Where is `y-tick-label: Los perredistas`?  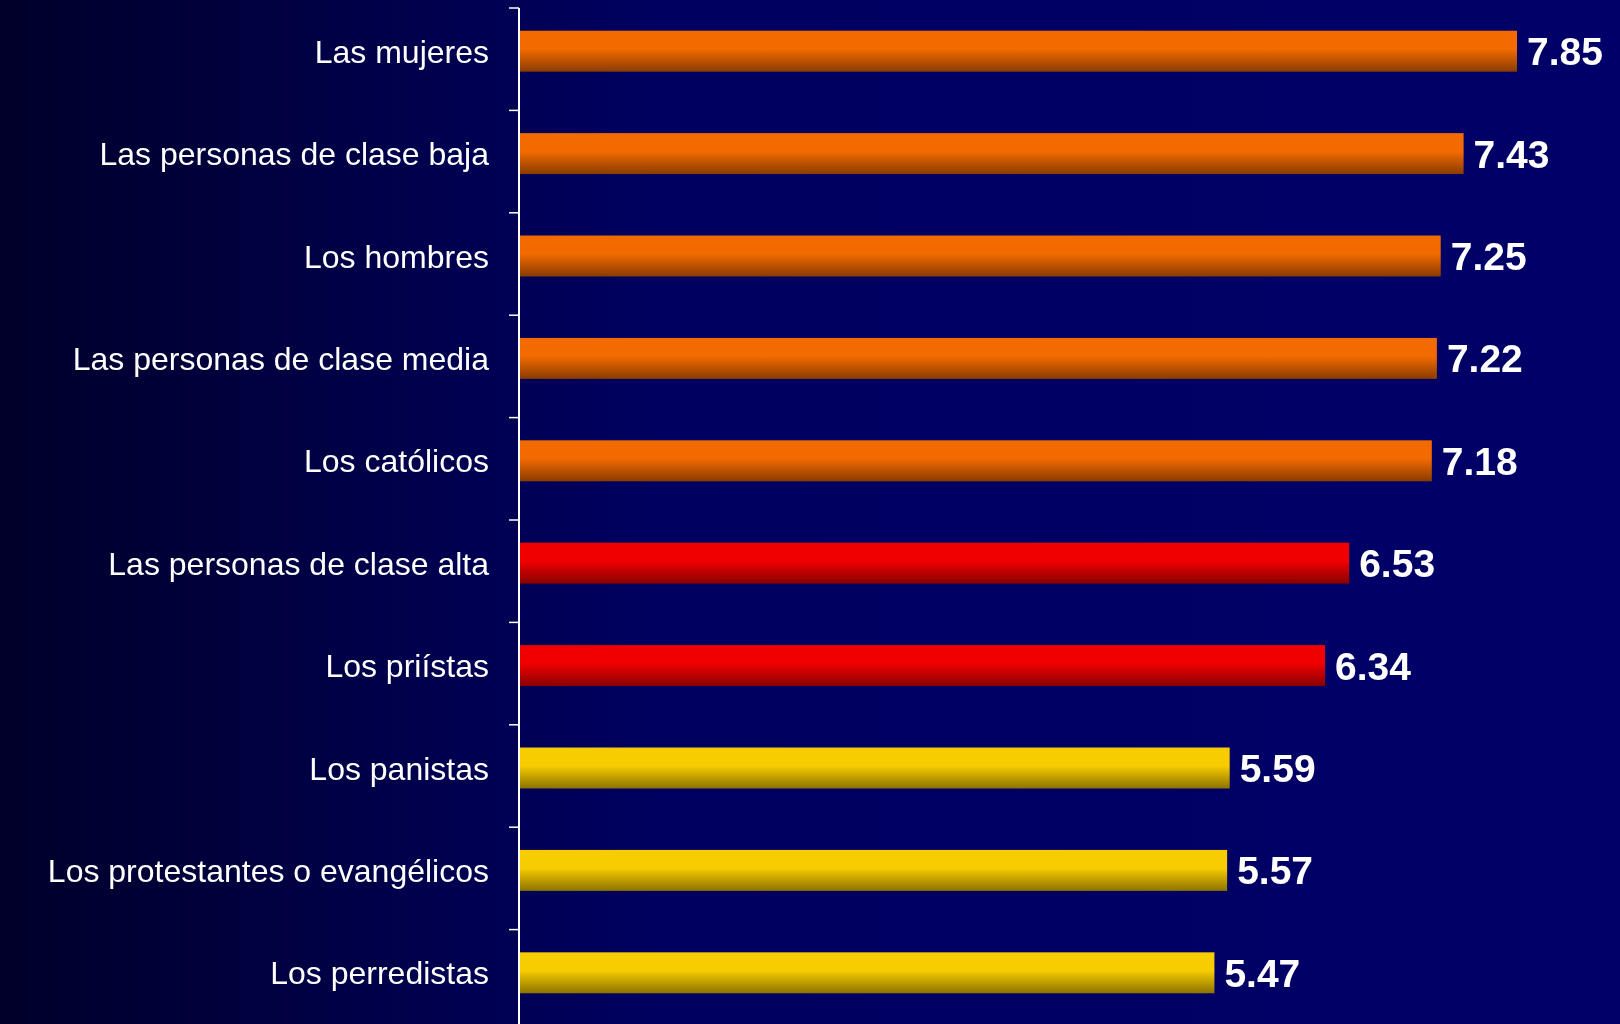
y-tick-label: Los perredistas is located at coordinates (379, 973).